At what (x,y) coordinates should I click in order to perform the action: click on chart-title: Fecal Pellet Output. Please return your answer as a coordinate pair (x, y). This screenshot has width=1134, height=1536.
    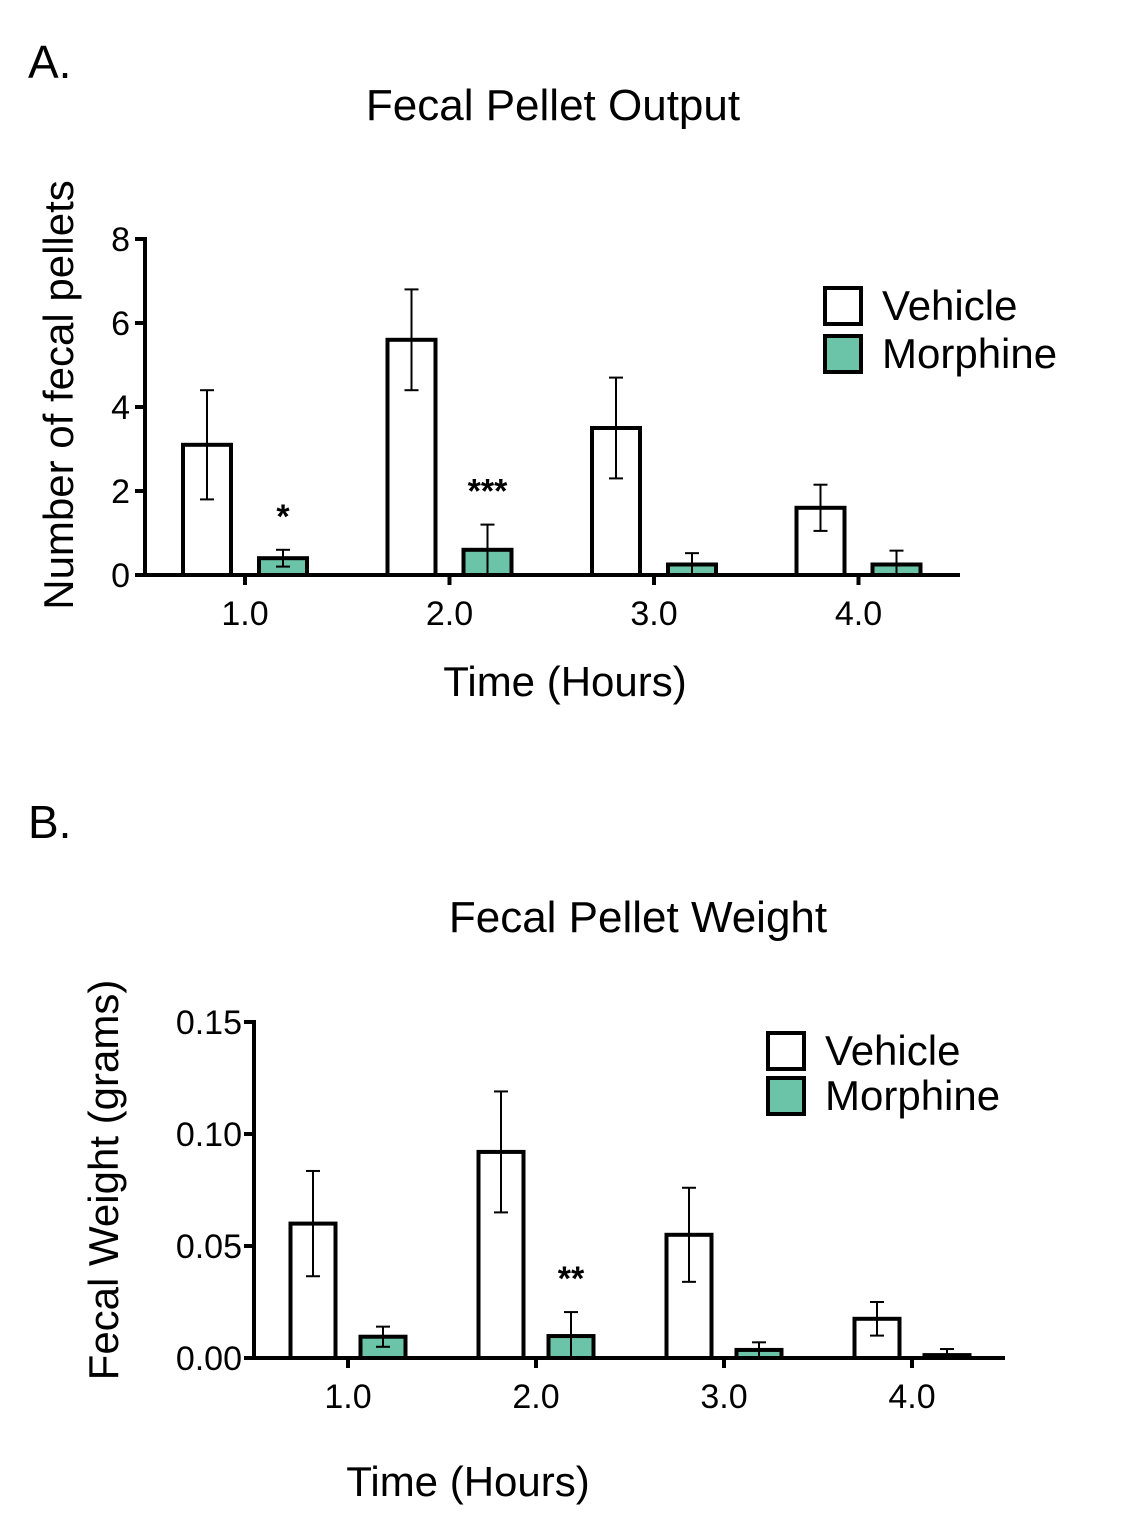
    Looking at the image, I should click on (553, 105).